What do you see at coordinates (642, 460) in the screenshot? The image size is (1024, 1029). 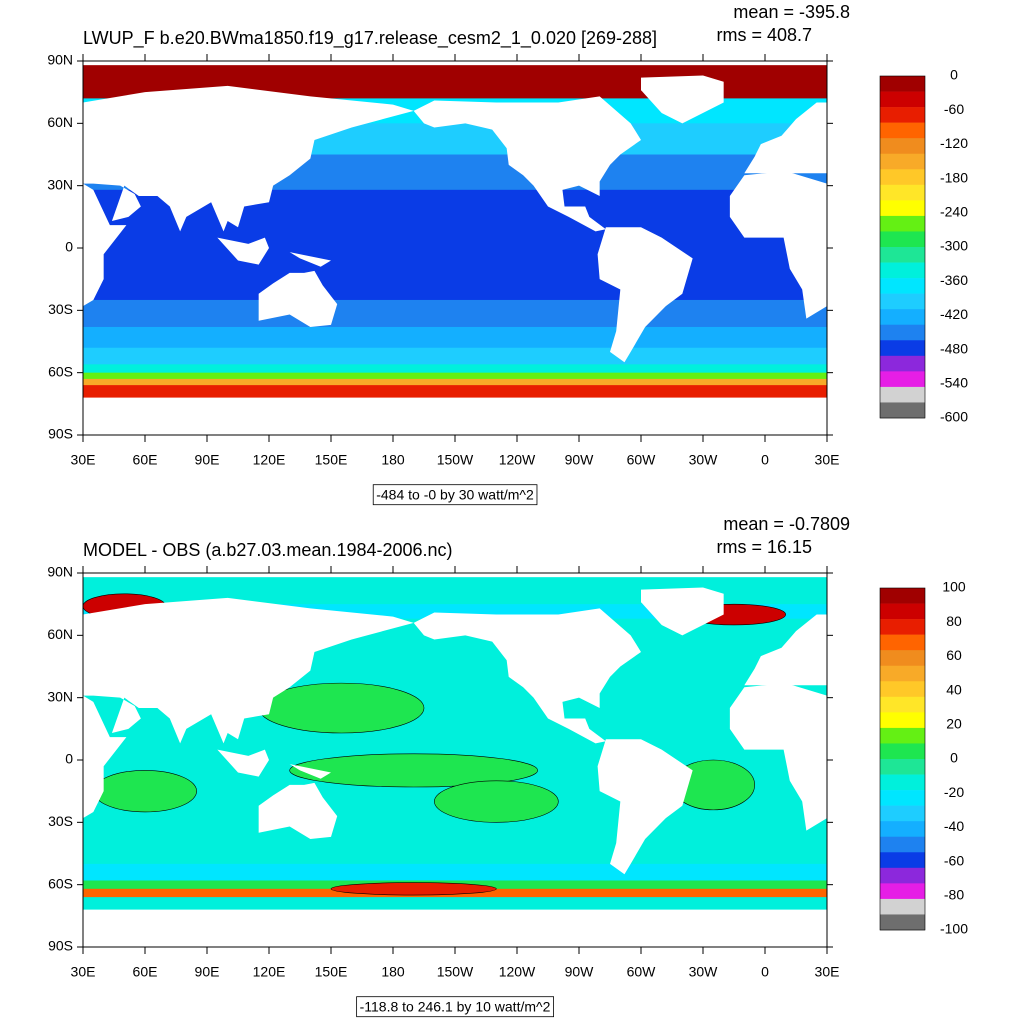 I see `lon-label: 60W` at bounding box center [642, 460].